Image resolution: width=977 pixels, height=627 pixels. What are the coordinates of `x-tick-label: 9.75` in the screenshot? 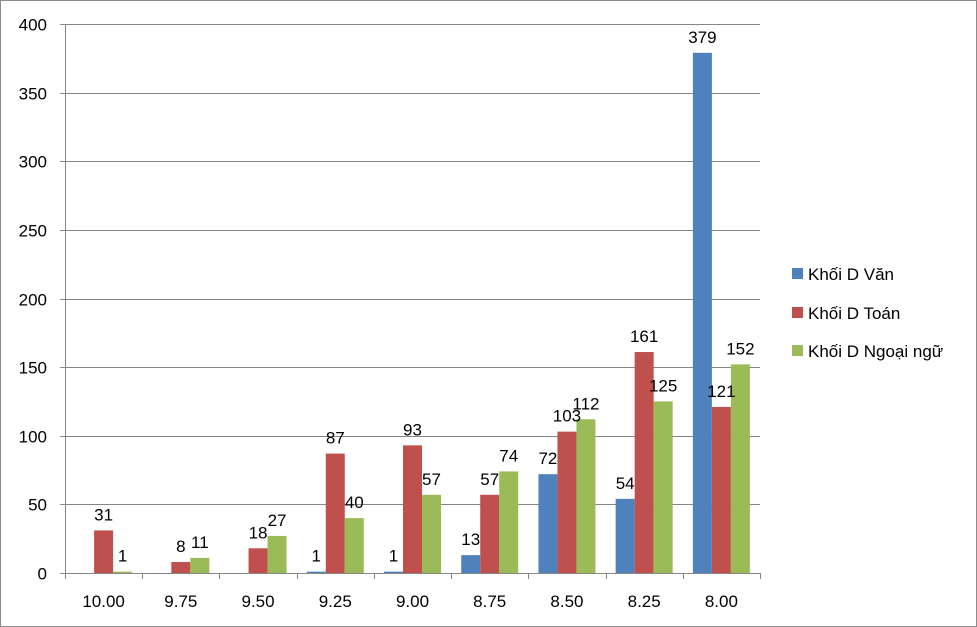 It's located at (180, 601).